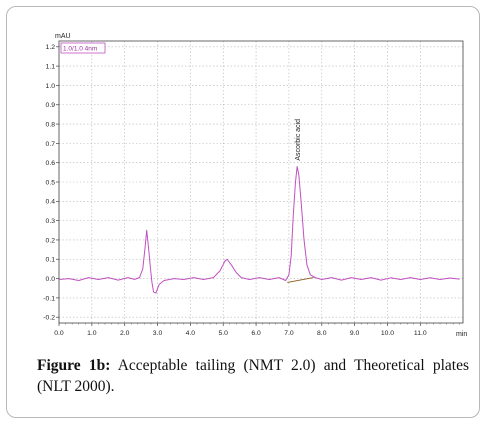  I want to click on x-axis: 0.0 1.0 2.0 3.0 4.0 5.0 6.0 7.0 8.0 9.0 10.0 11.0, so click(257, 330).